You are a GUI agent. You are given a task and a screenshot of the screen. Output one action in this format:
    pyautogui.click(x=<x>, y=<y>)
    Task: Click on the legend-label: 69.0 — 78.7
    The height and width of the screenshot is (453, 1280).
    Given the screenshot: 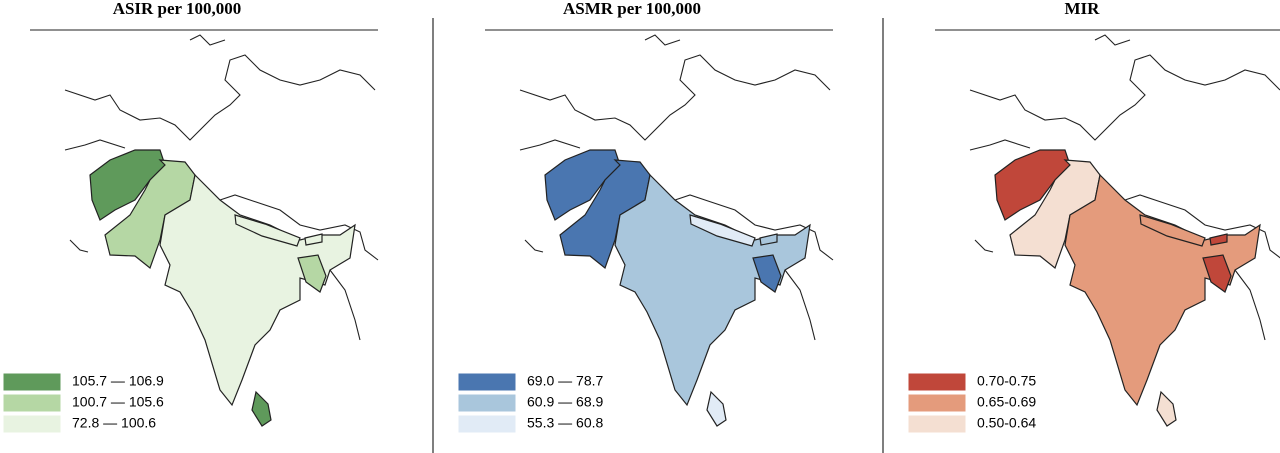 What is the action you would take?
    pyautogui.click(x=565, y=381)
    